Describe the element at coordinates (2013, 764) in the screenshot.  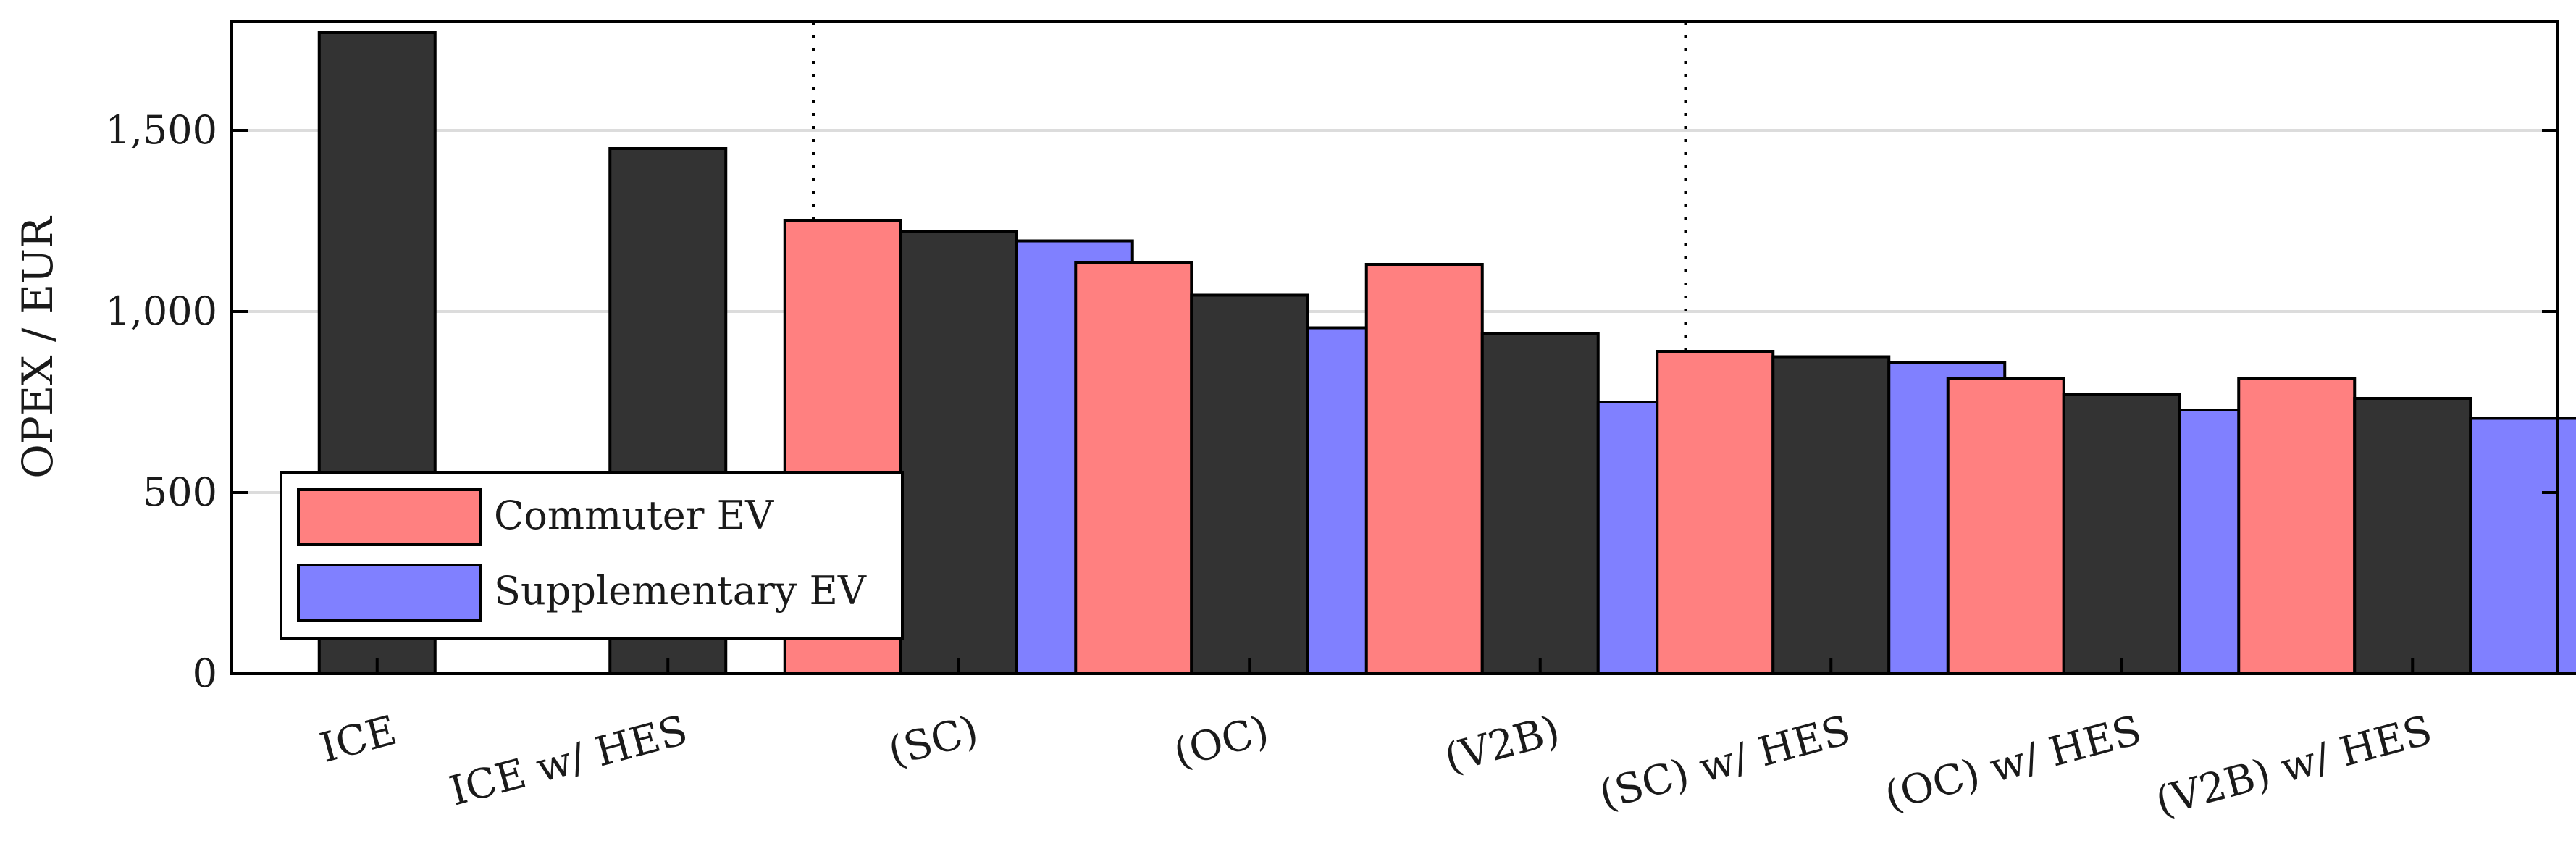
I see `x-tick-label-oc-w-hes: (OC) w/ HES` at that location.